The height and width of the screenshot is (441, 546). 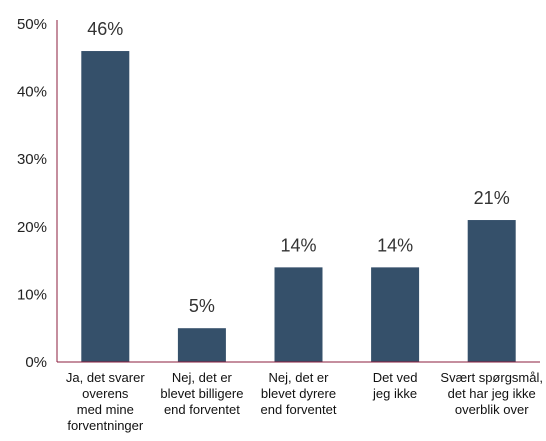 What do you see at coordinates (298, 393) in the screenshot?
I see `category-label: blevet dyrere` at bounding box center [298, 393].